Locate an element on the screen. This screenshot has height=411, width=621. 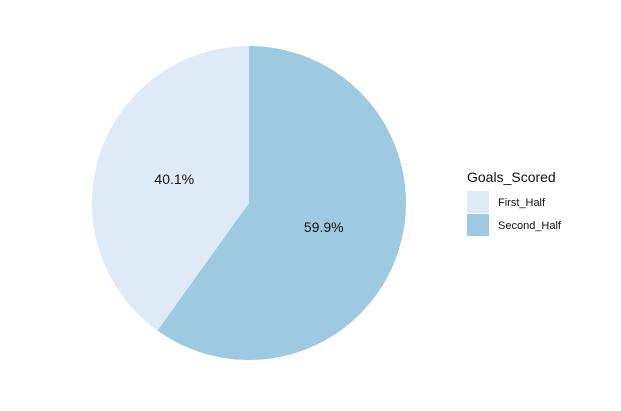
legend-swatch-second-half is located at coordinates (478, 225).